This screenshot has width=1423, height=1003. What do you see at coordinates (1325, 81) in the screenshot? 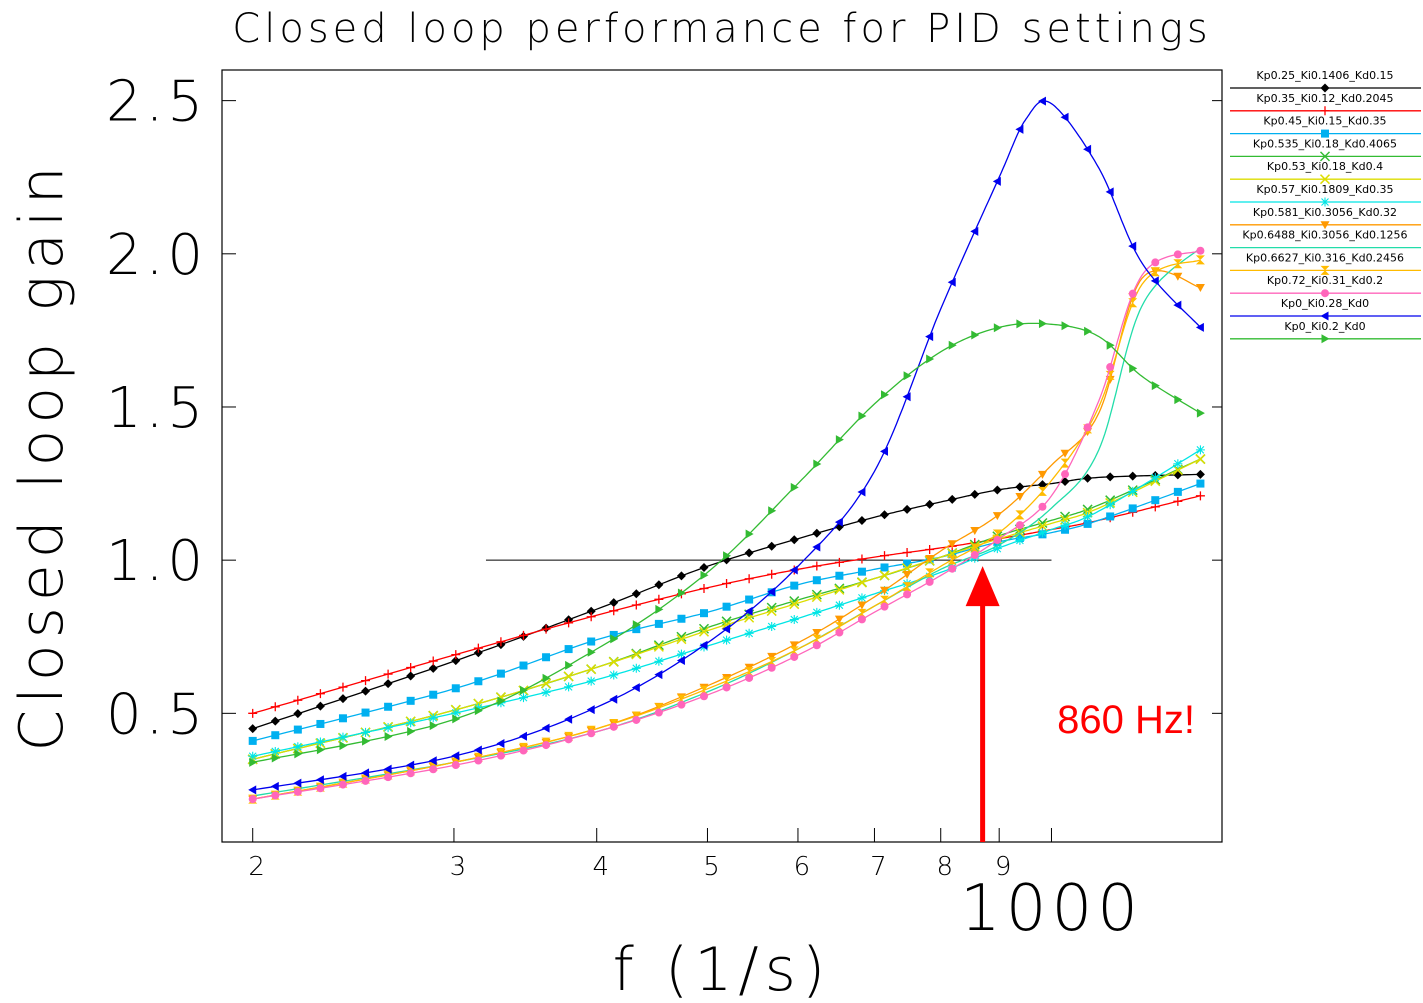
I see `legend-entry: Kp0.25_Ki0.1406_Kd0.15` at bounding box center [1325, 81].